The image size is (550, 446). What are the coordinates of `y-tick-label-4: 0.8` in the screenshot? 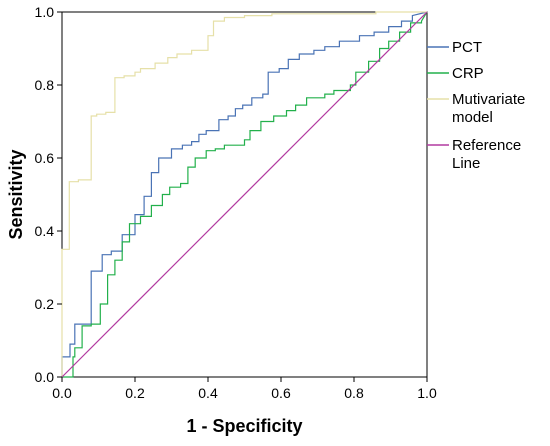 It's located at (45, 85).